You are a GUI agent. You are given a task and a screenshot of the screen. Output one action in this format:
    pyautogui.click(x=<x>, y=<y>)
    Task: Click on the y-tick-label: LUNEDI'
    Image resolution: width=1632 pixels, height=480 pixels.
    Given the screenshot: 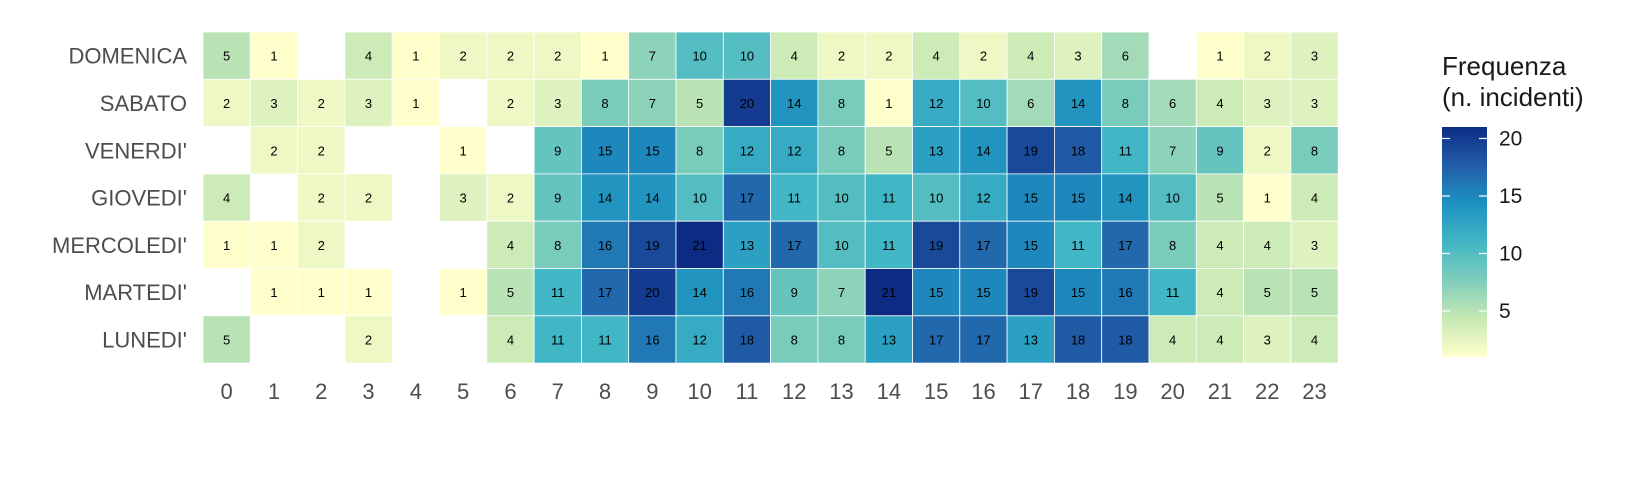 What is the action you would take?
    pyautogui.click(x=144, y=339)
    